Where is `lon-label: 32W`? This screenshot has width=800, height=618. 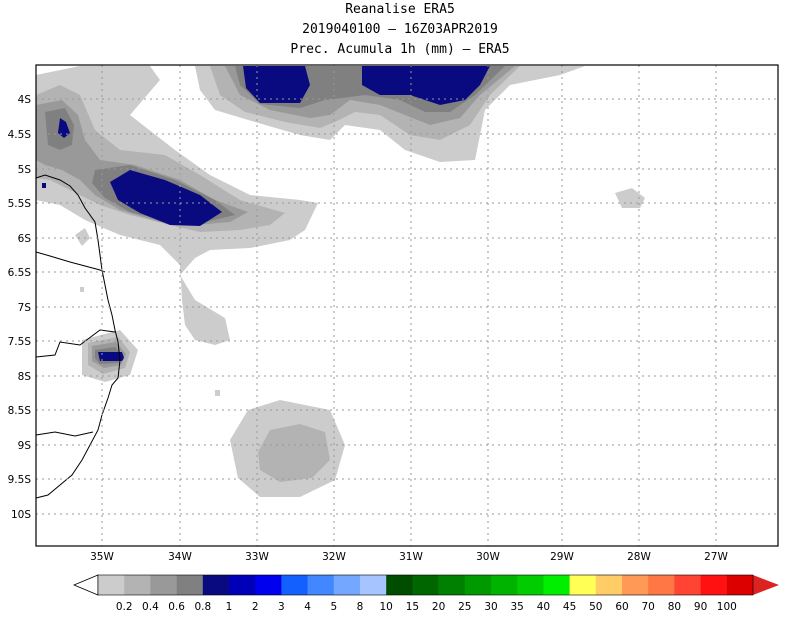
lon-label: 32W is located at coordinates (334, 557).